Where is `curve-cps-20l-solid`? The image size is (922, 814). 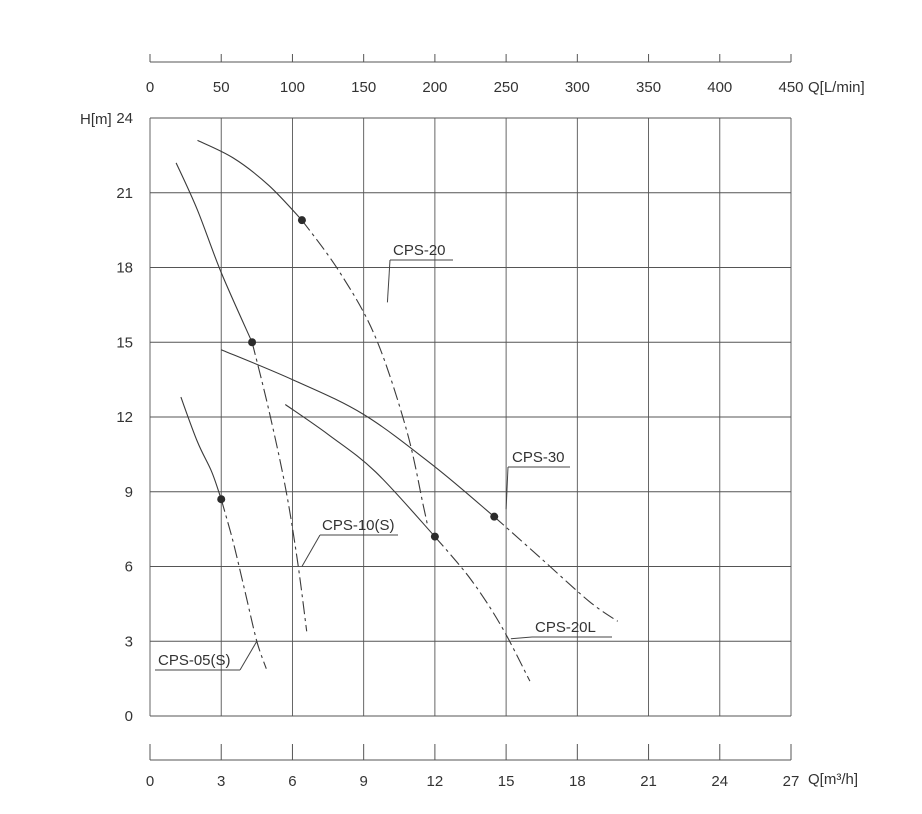 curve-cps-20l-solid is located at coordinates (360, 470).